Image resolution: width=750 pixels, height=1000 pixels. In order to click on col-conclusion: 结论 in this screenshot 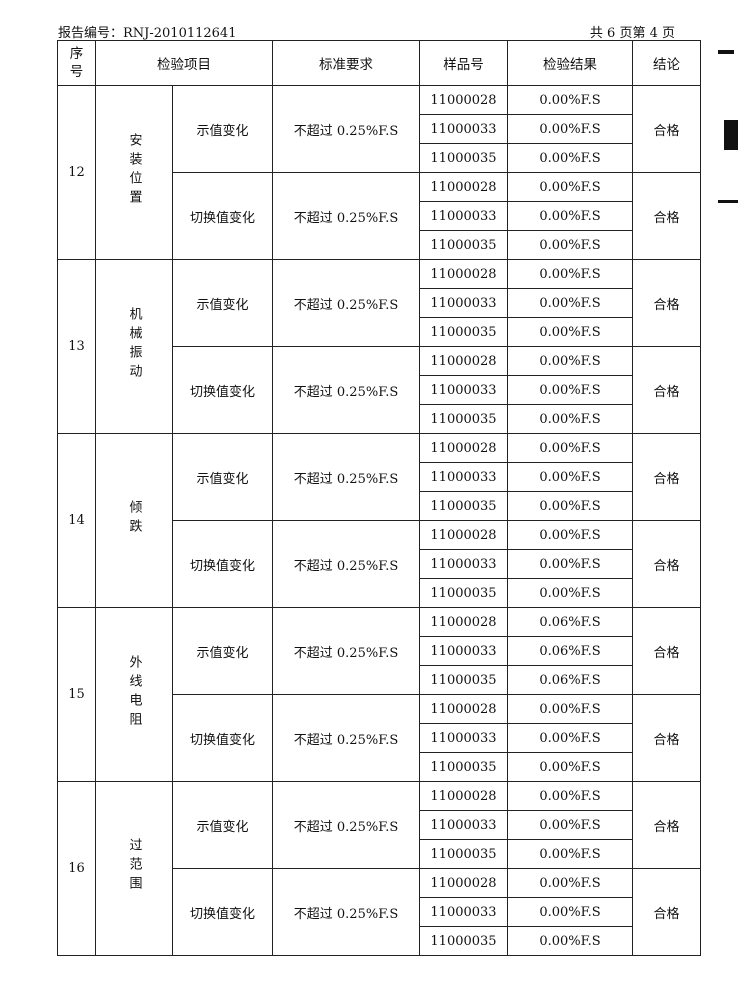, I will do `click(666, 63)`.